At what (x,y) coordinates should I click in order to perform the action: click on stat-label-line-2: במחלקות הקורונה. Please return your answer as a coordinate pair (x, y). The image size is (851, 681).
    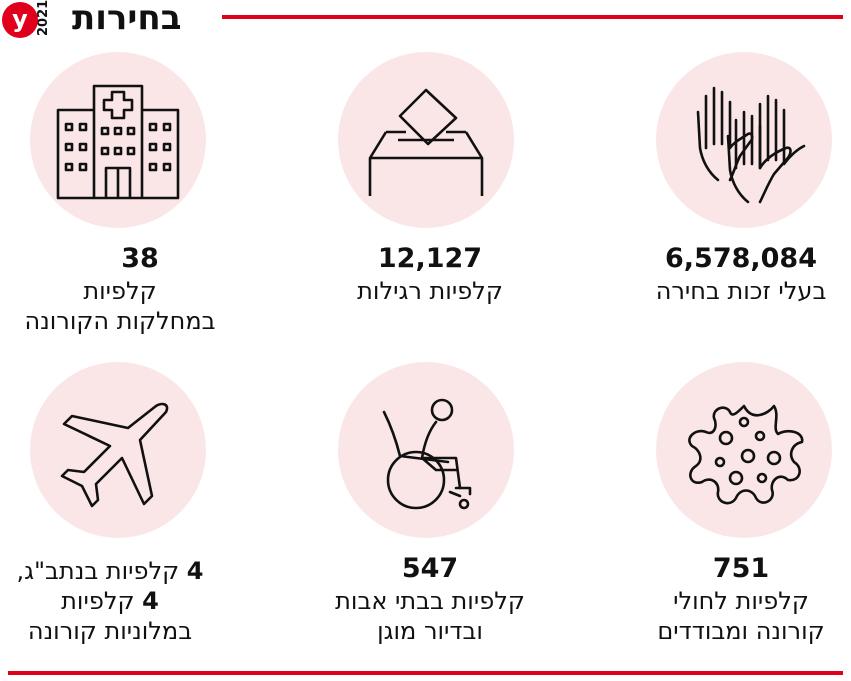
    Looking at the image, I should click on (120, 321).